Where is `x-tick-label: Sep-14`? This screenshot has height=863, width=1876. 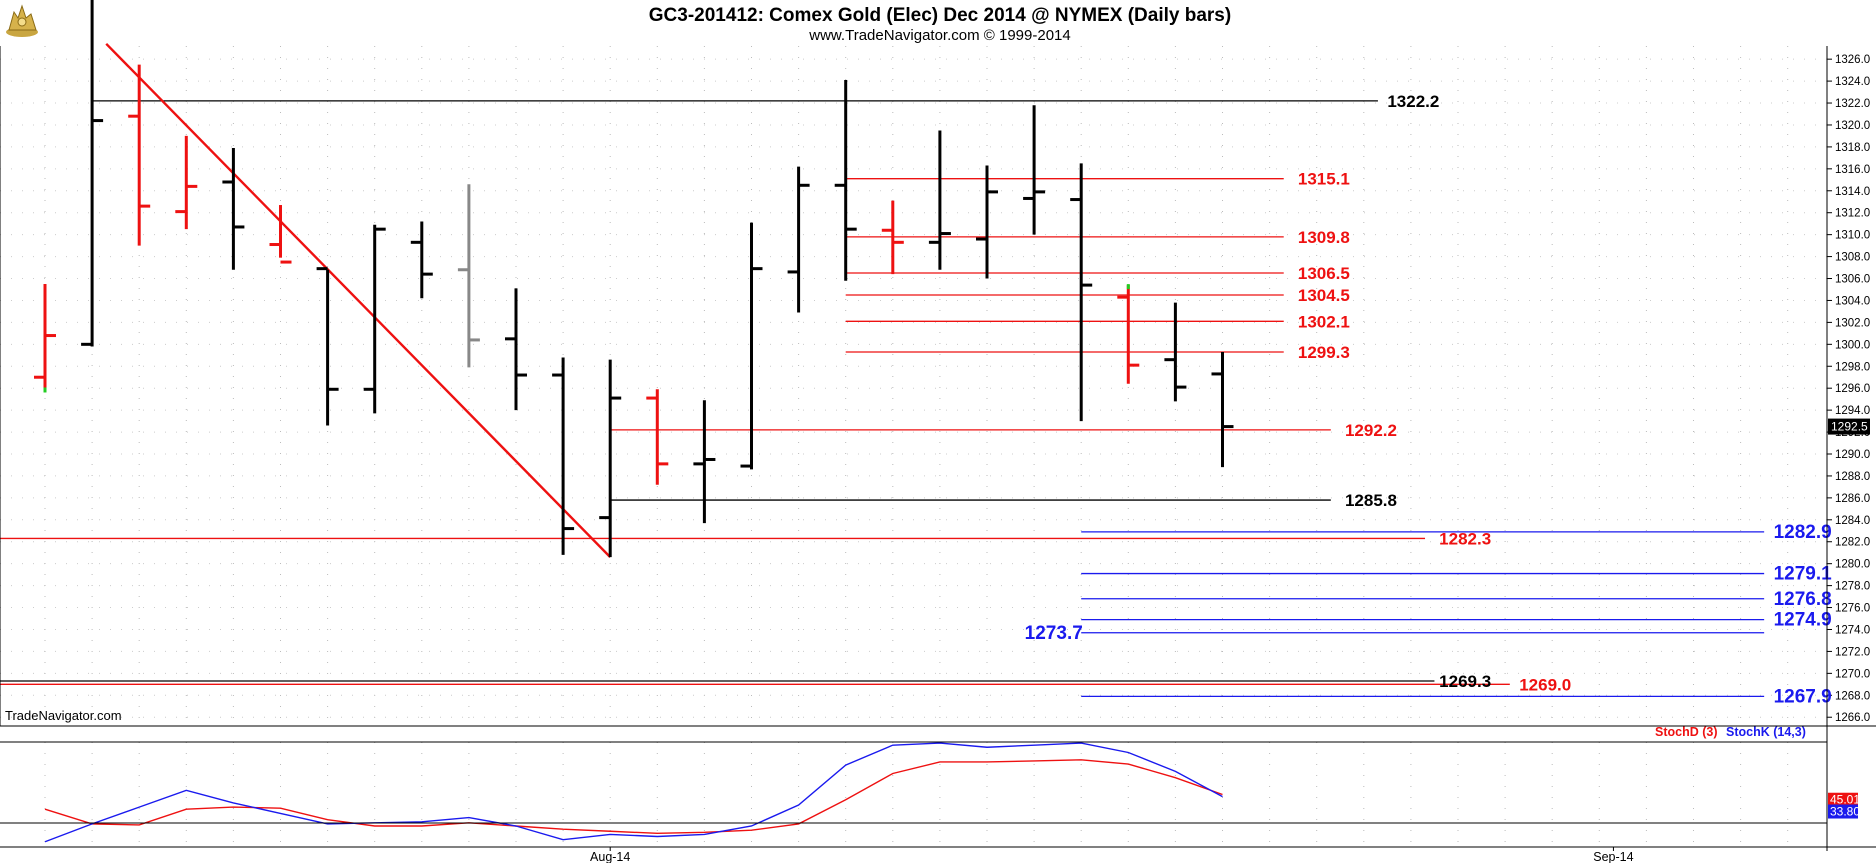
x-tick-label: Sep-14 is located at coordinates (1613, 856).